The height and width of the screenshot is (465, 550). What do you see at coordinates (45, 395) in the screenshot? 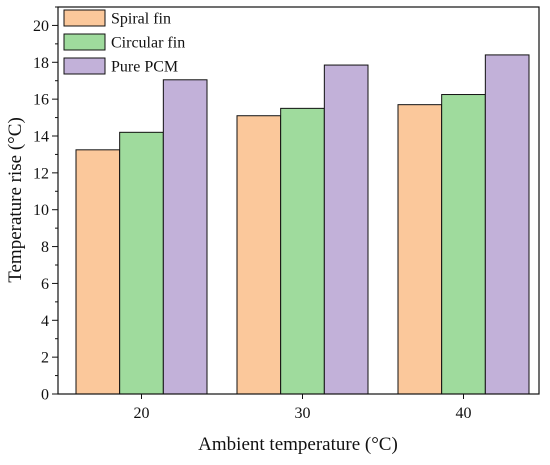
I see `y-tick-label: 0` at bounding box center [45, 395].